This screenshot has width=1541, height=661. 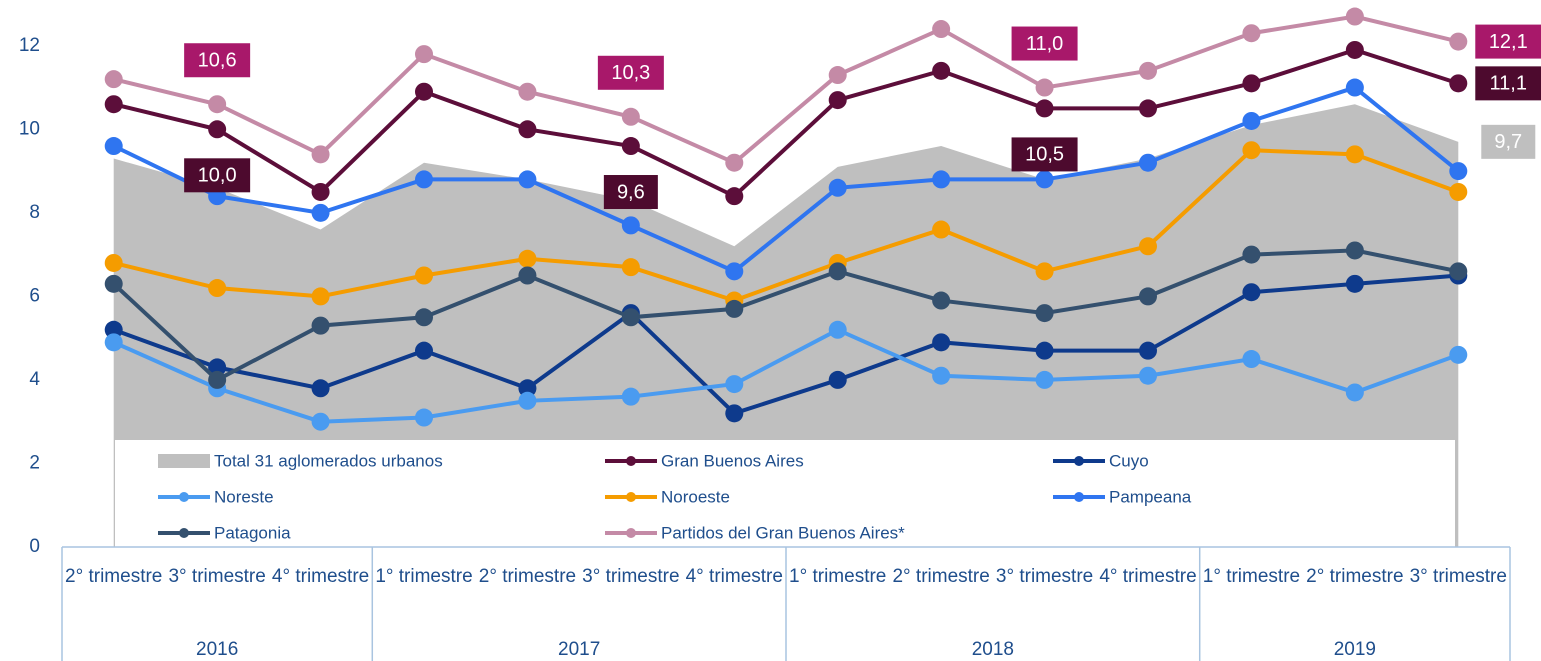 I want to click on legend-label: Cuyo, so click(x=1129, y=460).